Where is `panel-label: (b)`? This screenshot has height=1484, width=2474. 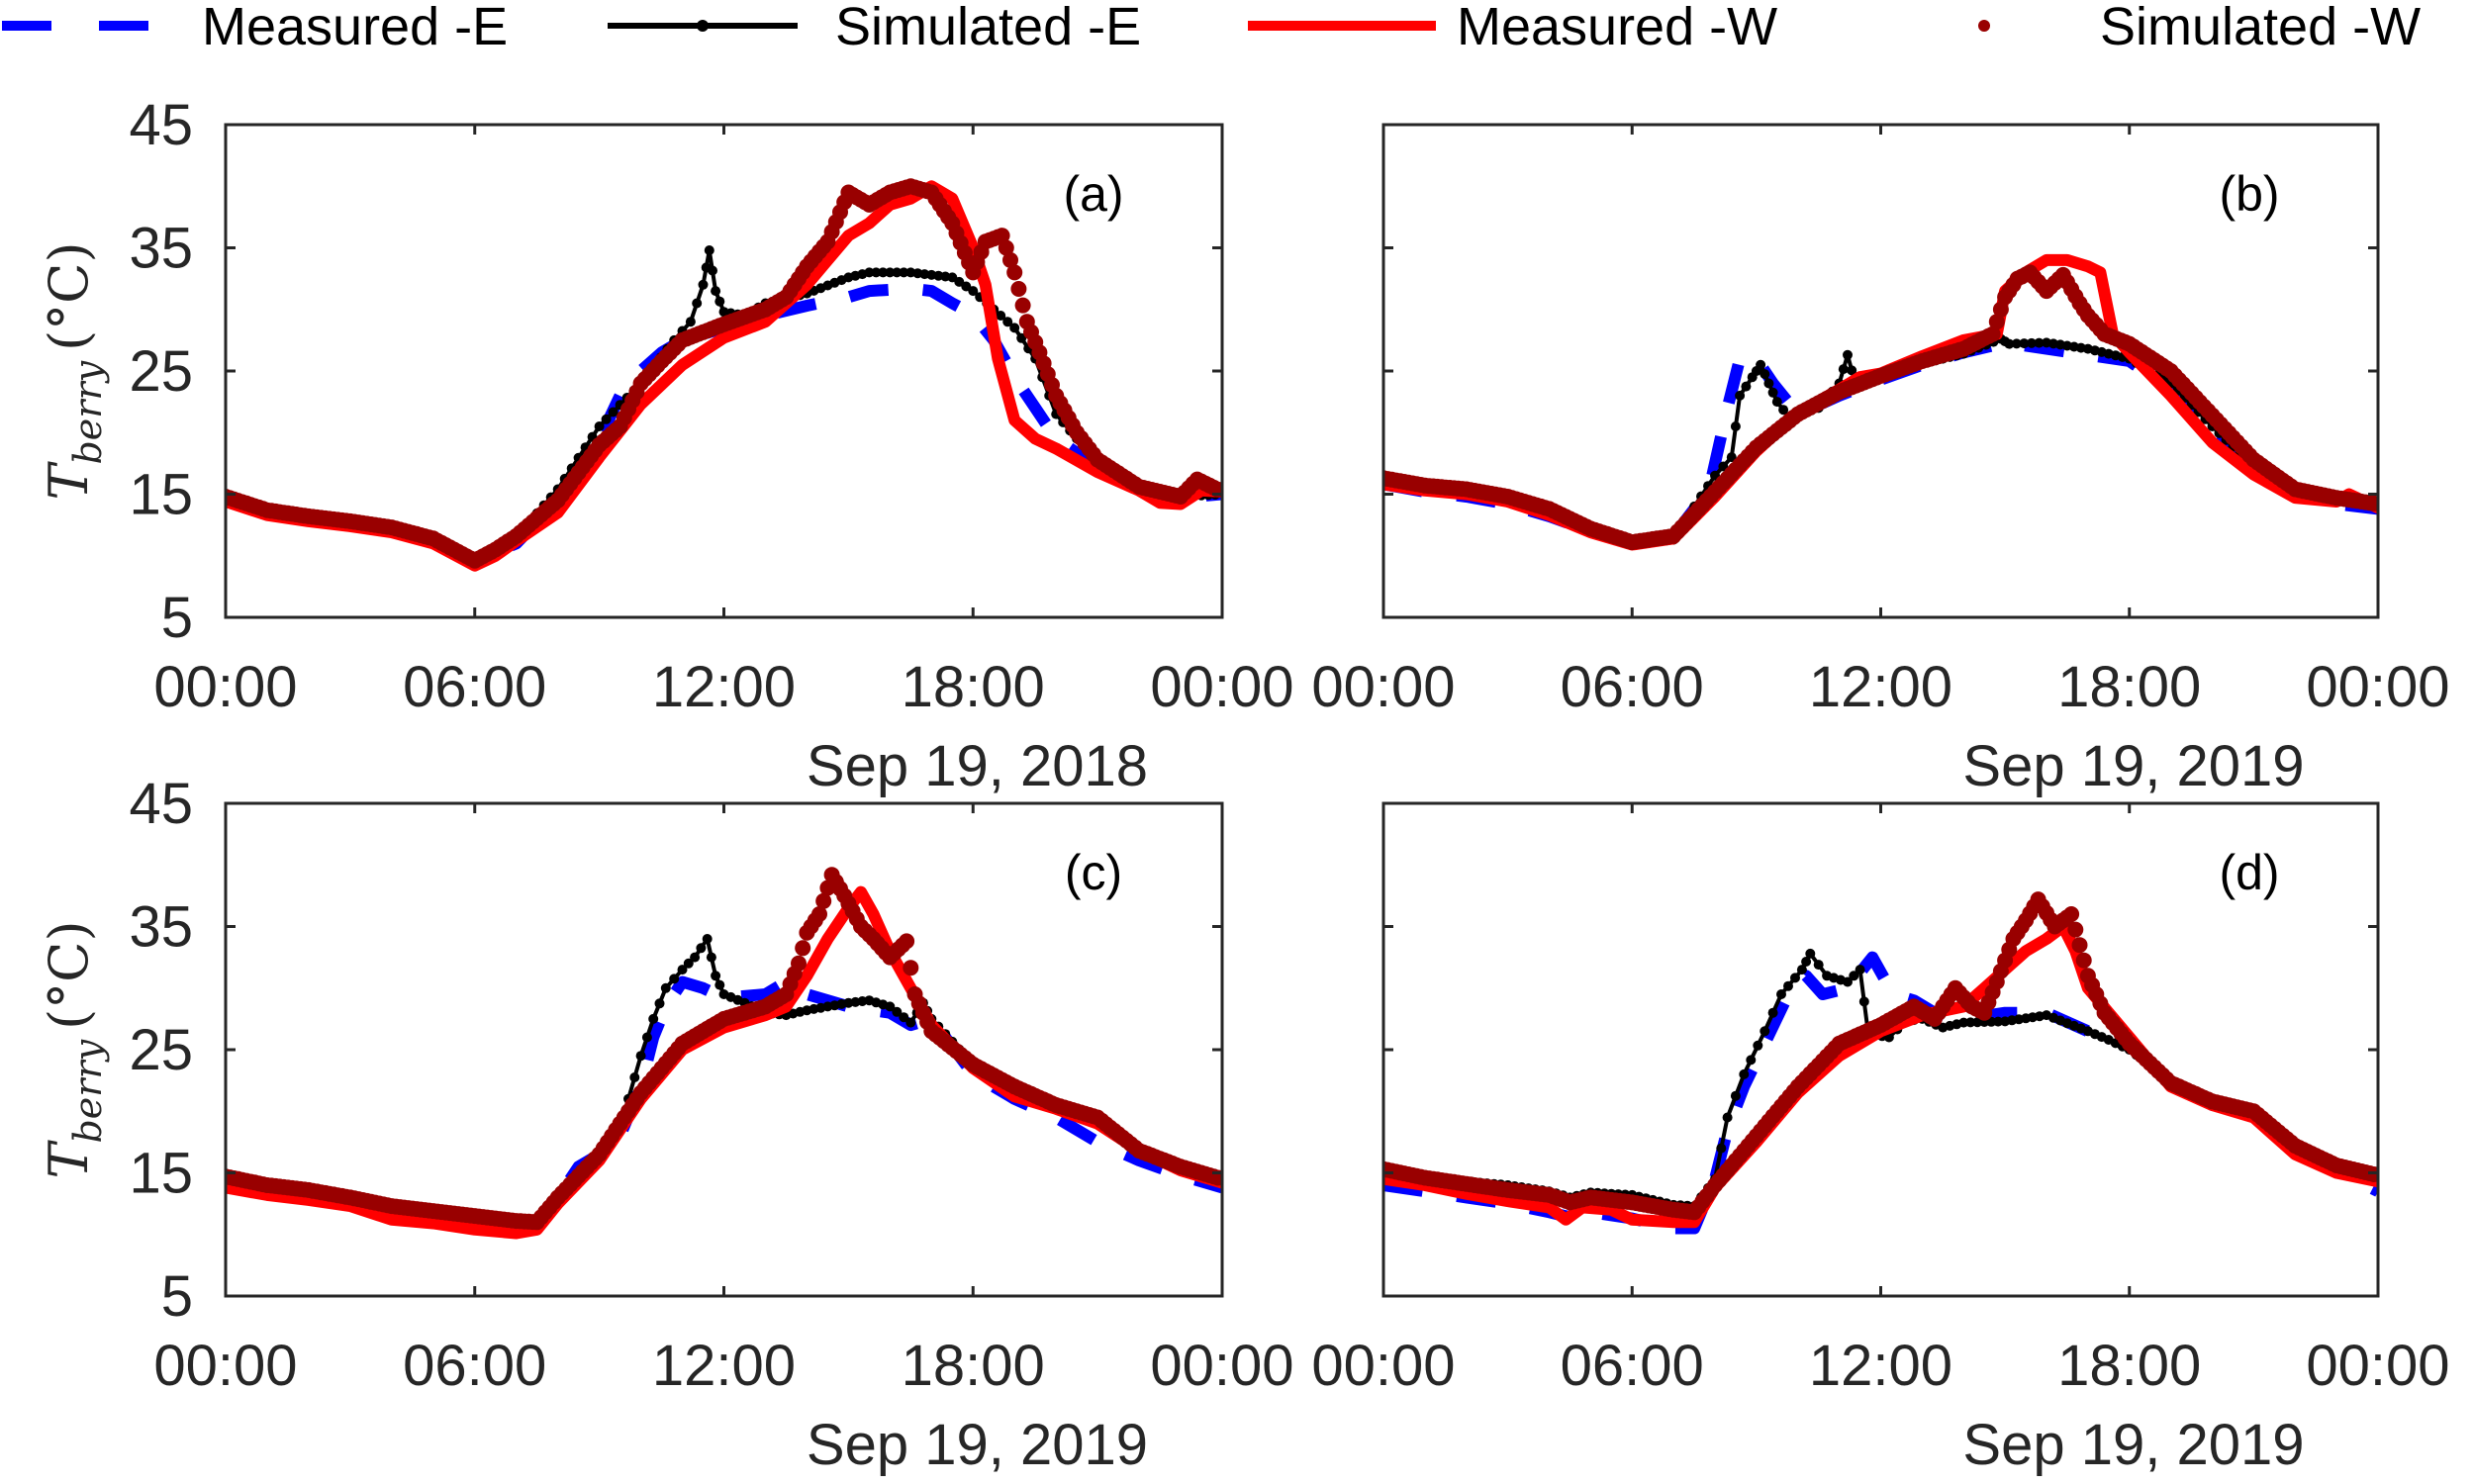 panel-label: (b) is located at coordinates (2249, 194).